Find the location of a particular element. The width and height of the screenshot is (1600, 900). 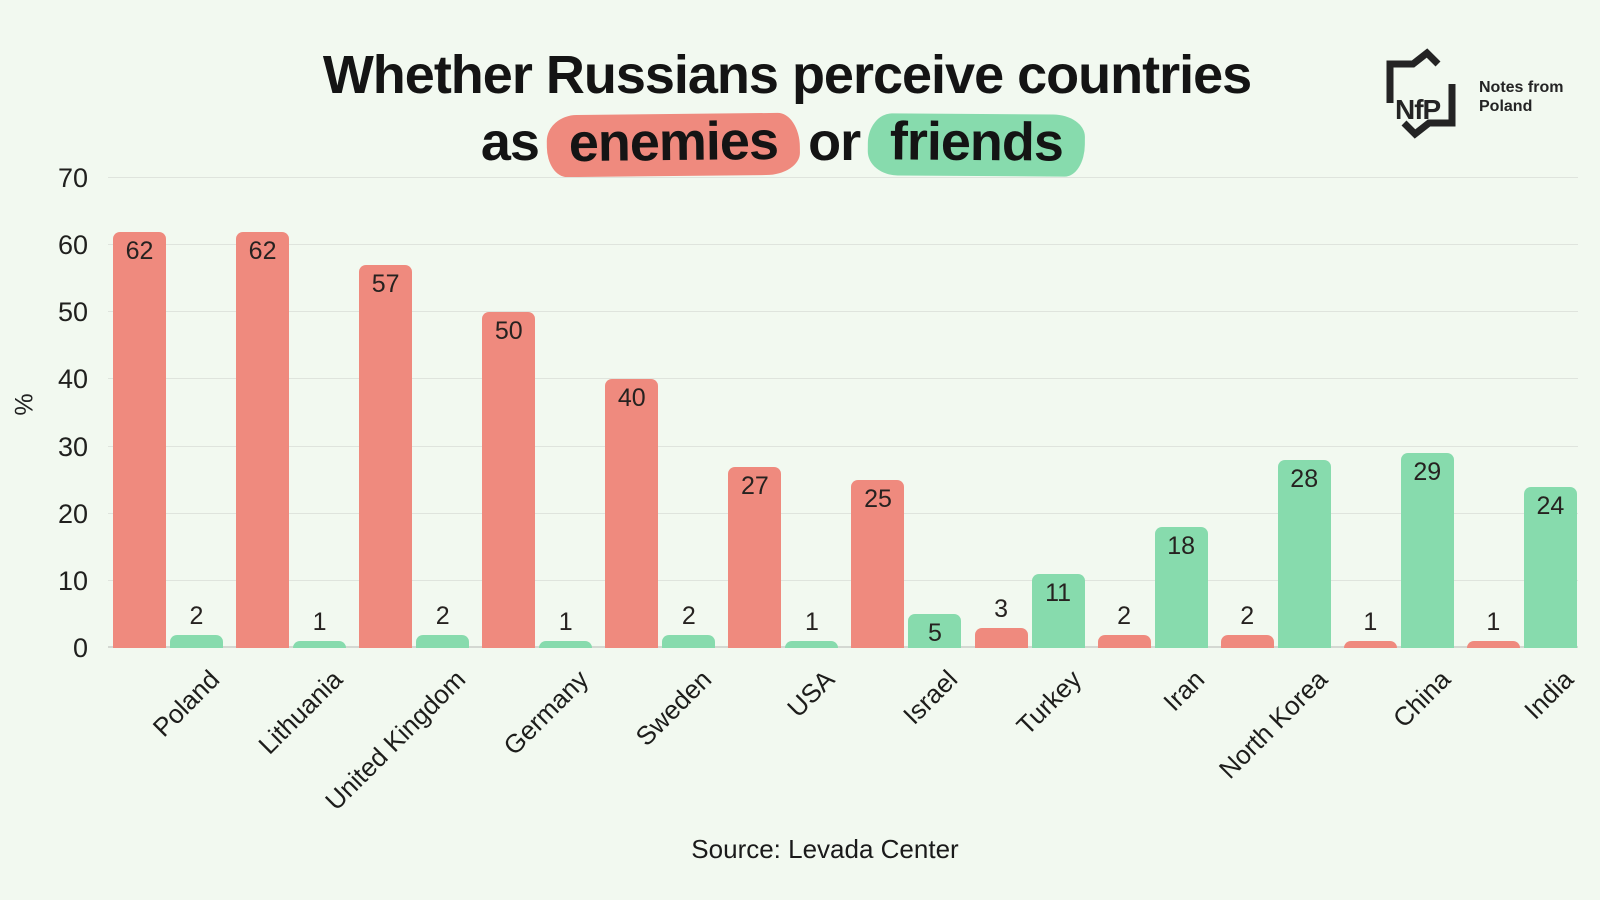

bar-group-poland: 62 2 is located at coordinates (168, 413).